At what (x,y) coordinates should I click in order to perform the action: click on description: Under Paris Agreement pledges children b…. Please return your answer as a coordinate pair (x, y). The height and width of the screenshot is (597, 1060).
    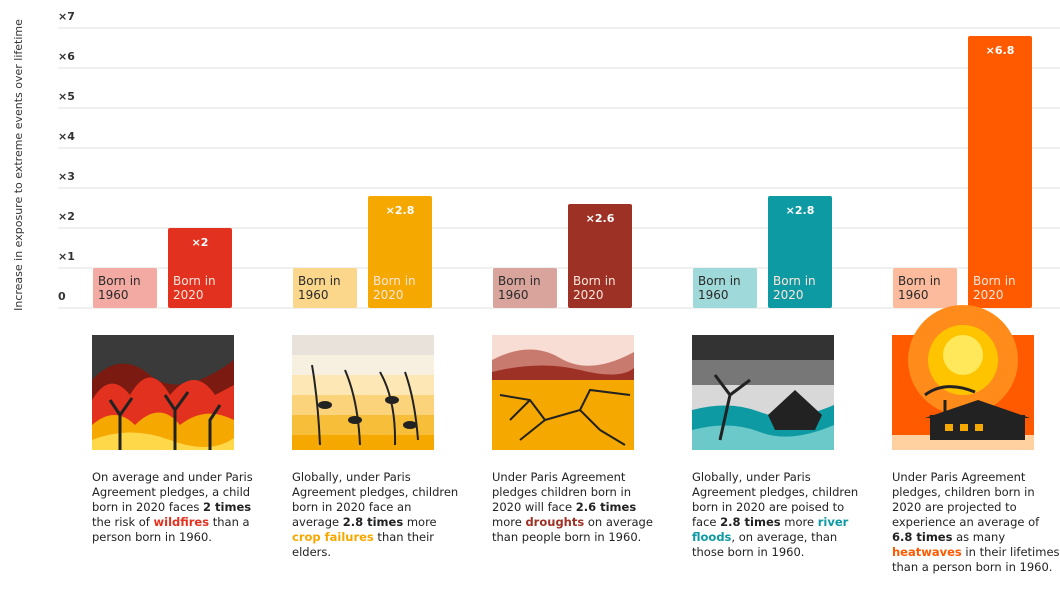
    Looking at the image, I should click on (576, 507).